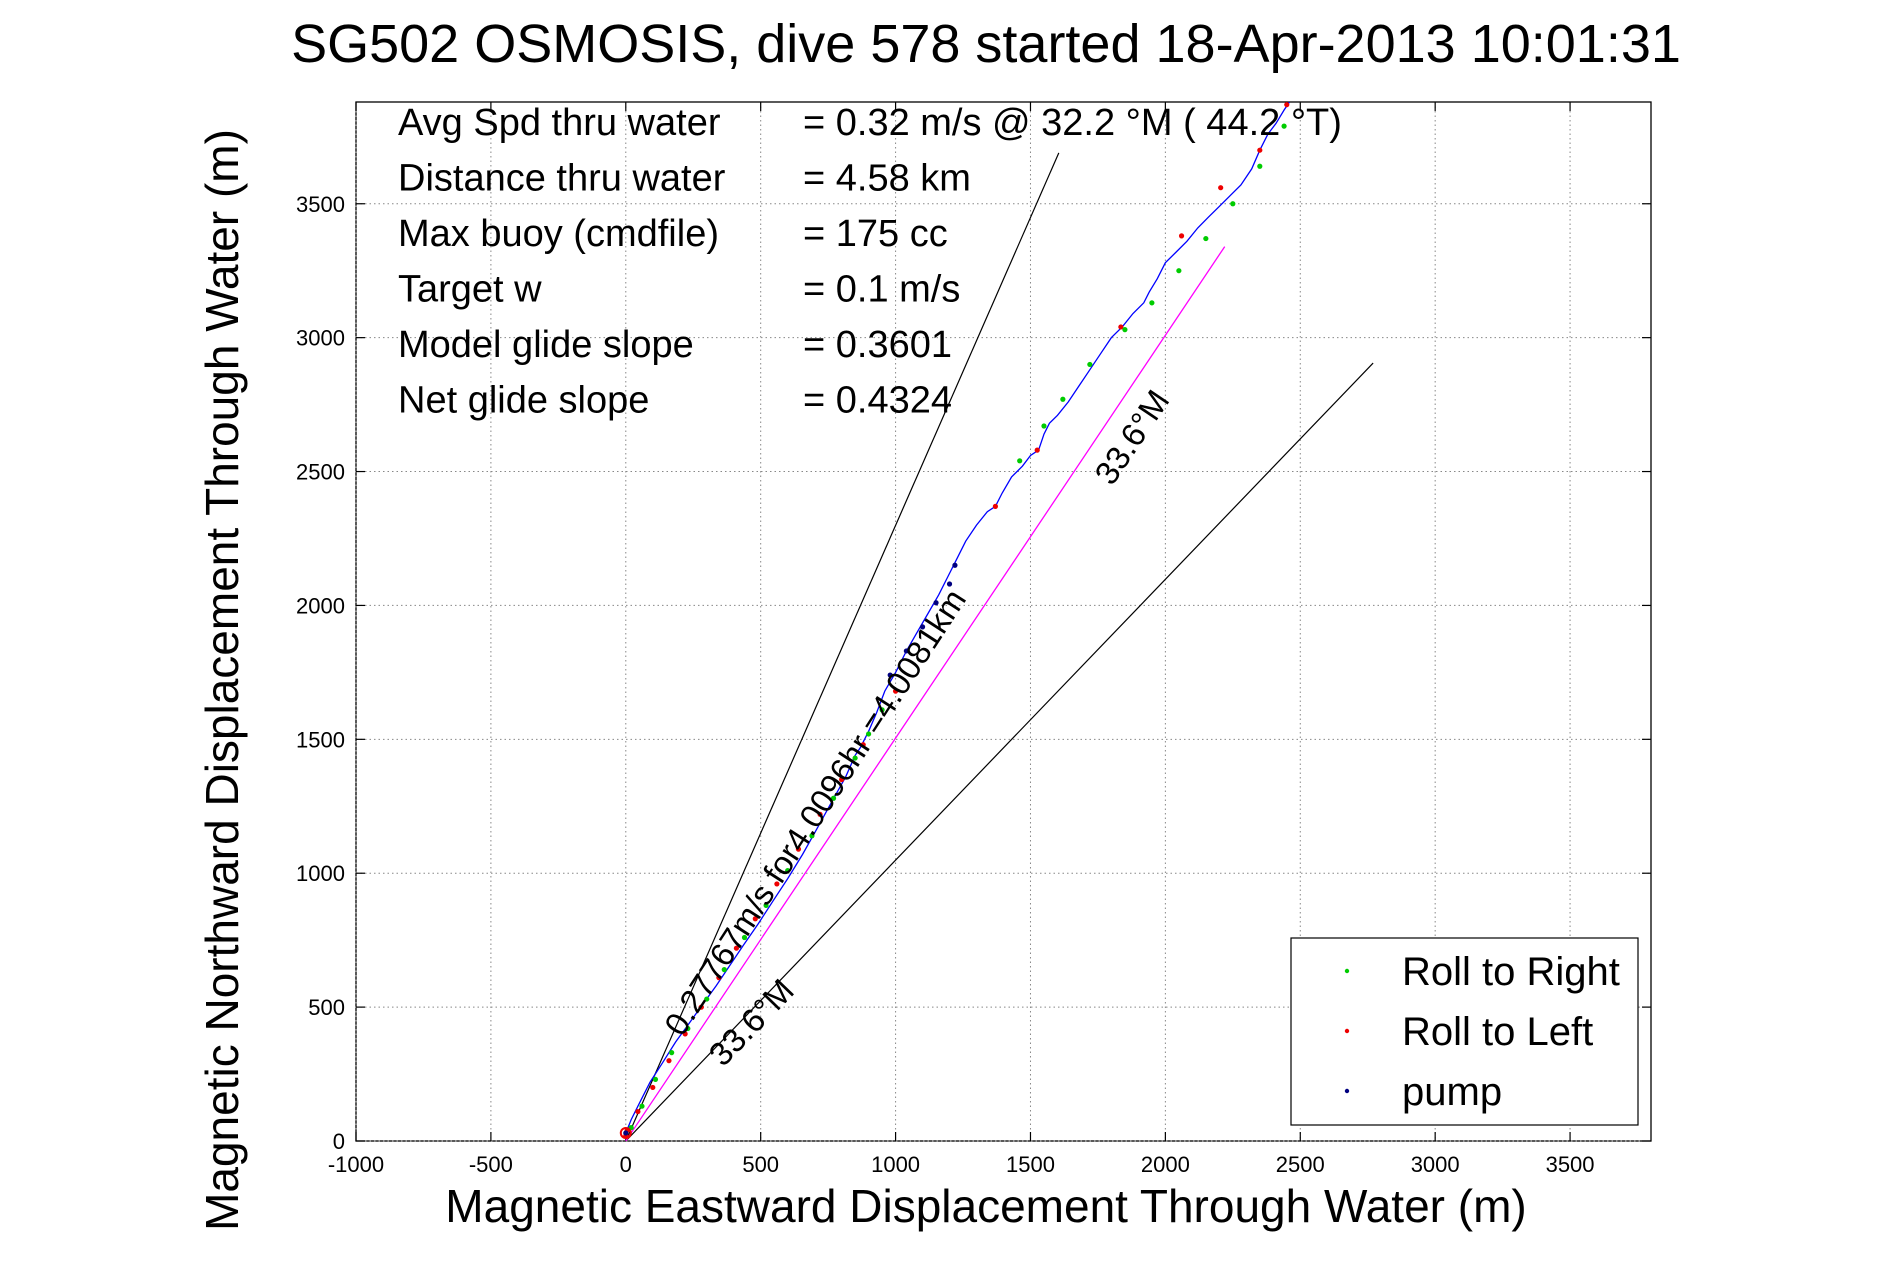 The width and height of the screenshot is (1891, 1262). What do you see at coordinates (1347, 1031) in the screenshot?
I see `legend-swatch-roll-left` at bounding box center [1347, 1031].